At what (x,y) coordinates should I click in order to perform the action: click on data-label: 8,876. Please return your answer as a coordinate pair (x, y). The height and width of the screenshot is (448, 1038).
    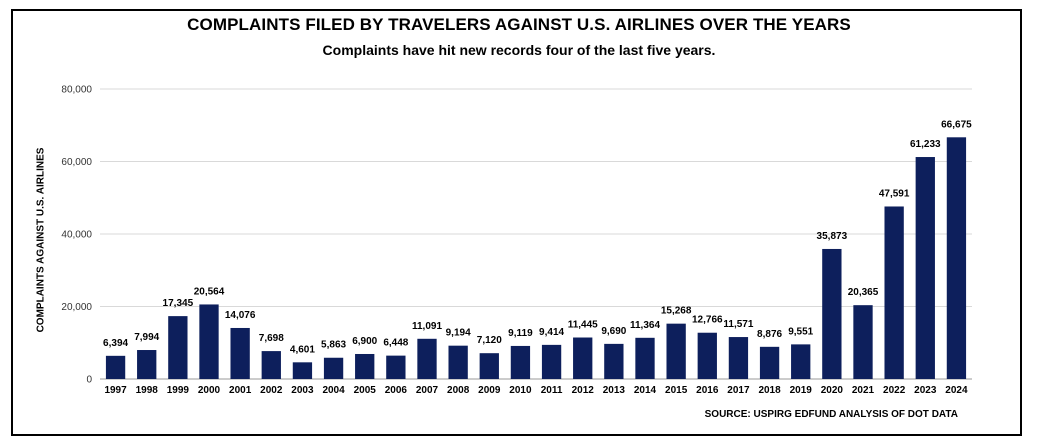
    Looking at the image, I should click on (769, 334).